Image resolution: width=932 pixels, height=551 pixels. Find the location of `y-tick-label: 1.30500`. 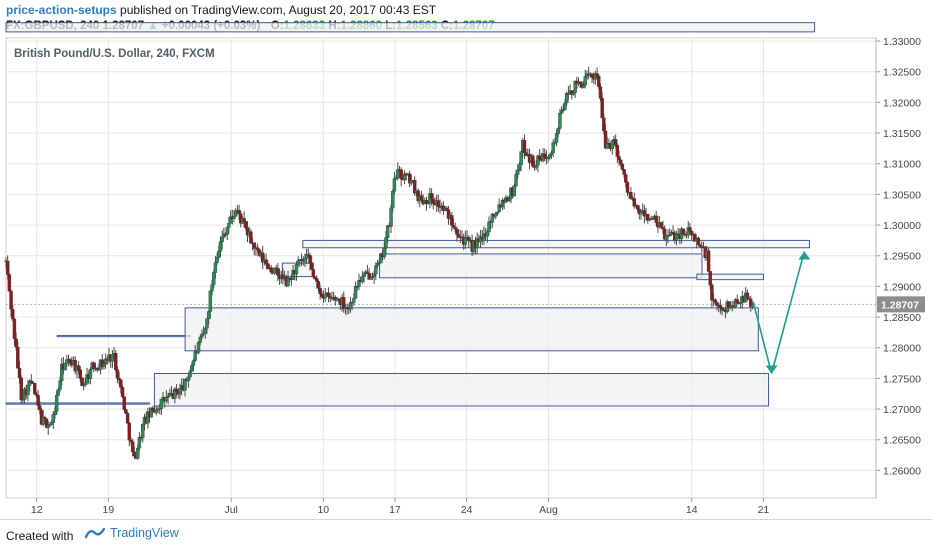

y-tick-label: 1.30500 is located at coordinates (902, 195).